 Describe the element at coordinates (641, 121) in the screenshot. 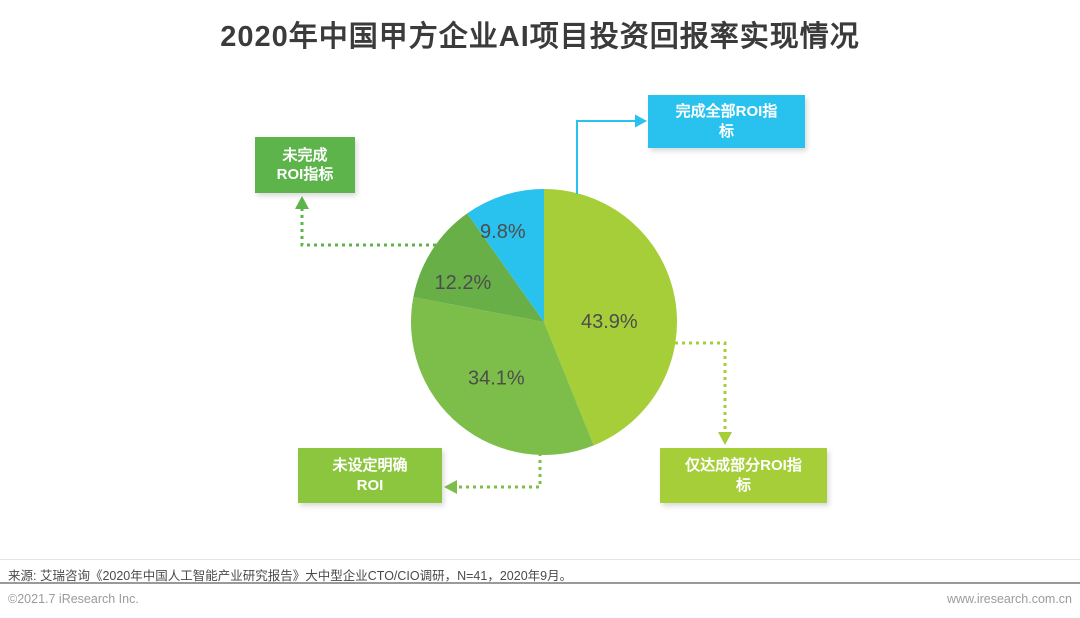

I see `arrowhead-right-icon` at that location.